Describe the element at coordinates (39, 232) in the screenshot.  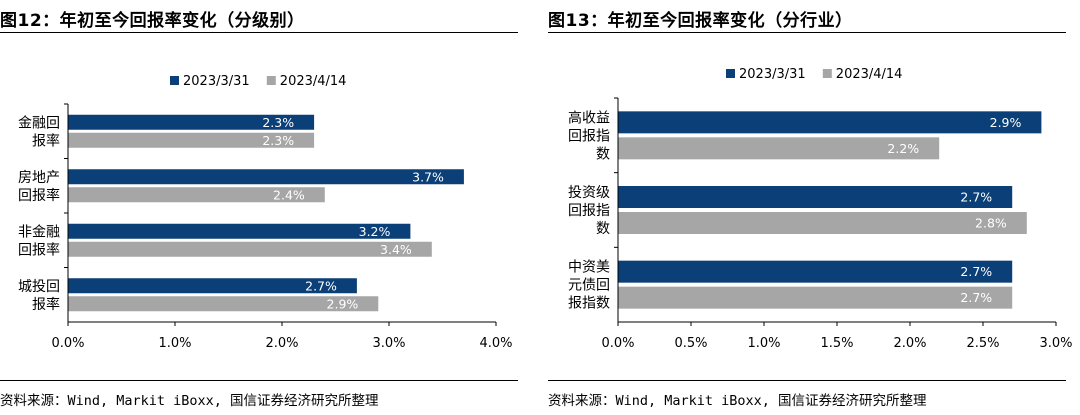
I see `category-label: 非金融` at that location.